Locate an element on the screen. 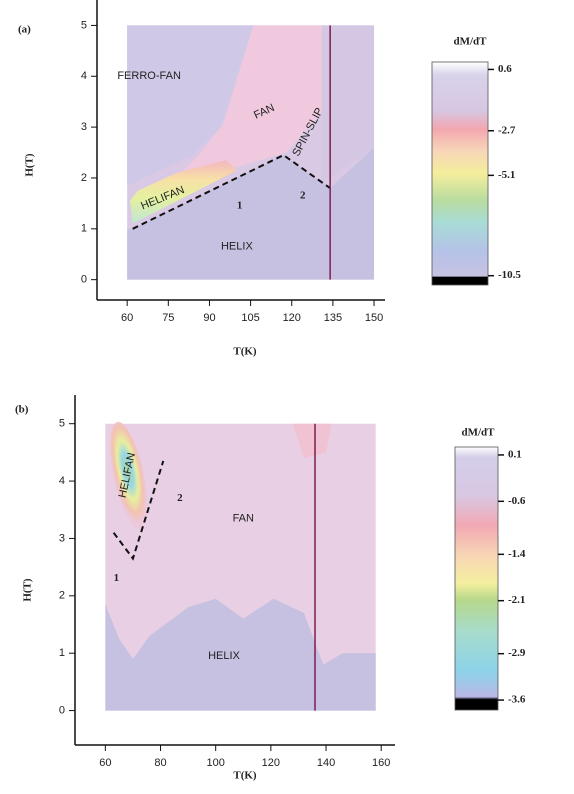  colorbar-tick-label: -2.1 is located at coordinates (516, 600).